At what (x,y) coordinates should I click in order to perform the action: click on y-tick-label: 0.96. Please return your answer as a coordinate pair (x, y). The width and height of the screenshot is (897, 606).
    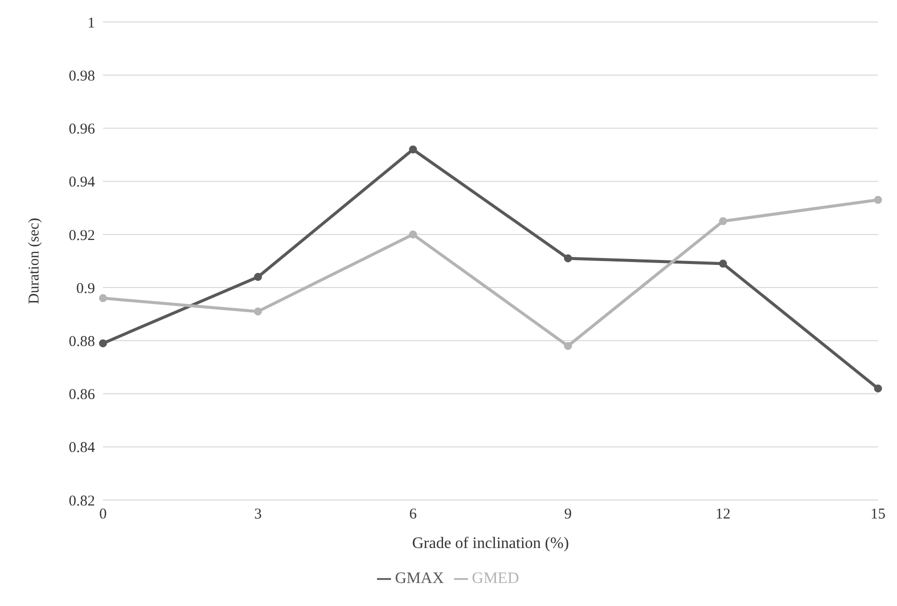
    Looking at the image, I should click on (82, 130).